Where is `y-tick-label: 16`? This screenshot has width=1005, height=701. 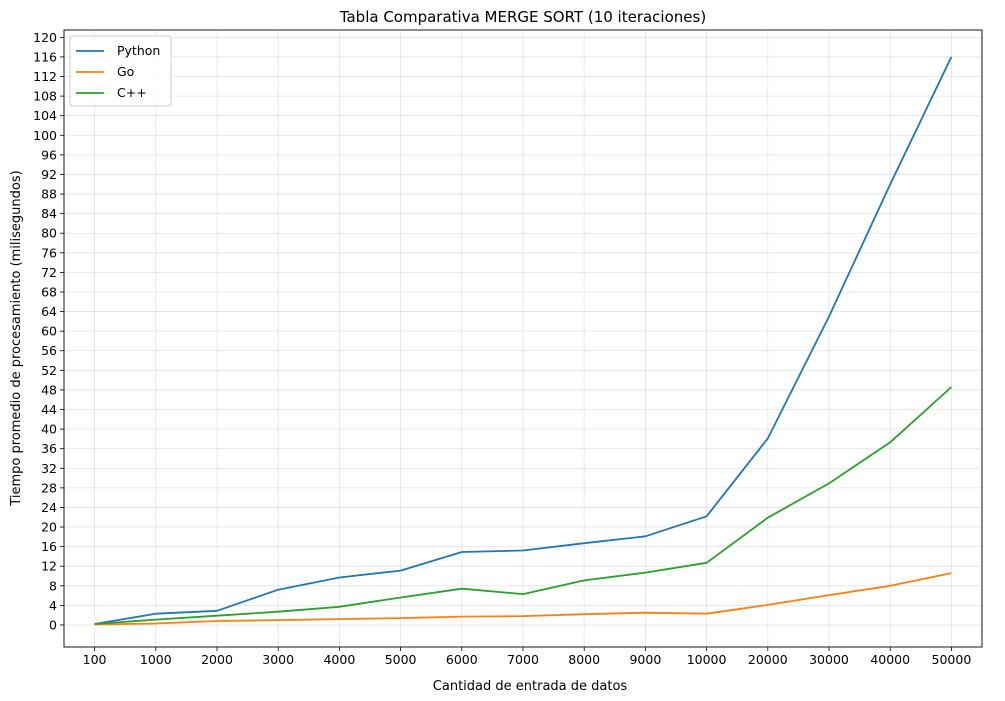 y-tick-label: 16 is located at coordinates (49, 546).